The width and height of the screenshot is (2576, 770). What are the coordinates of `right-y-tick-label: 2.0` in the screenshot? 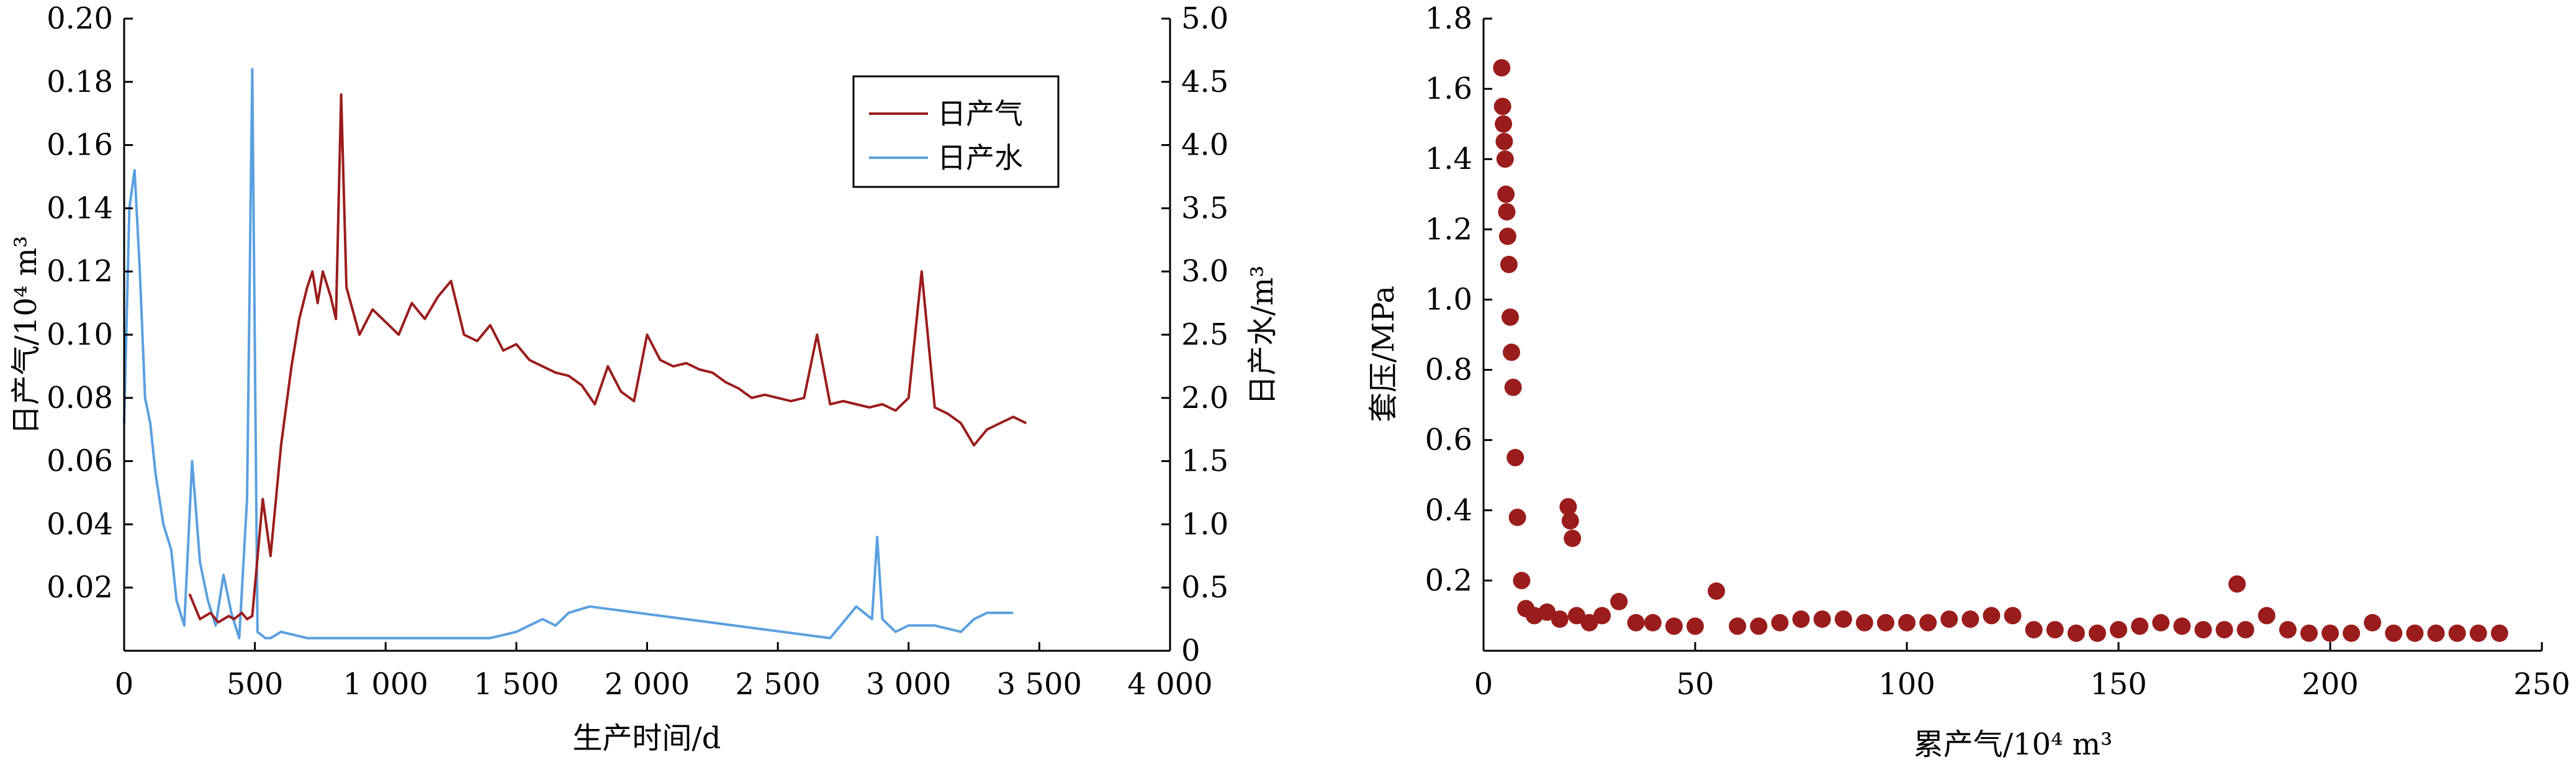 It's located at (1204, 398).